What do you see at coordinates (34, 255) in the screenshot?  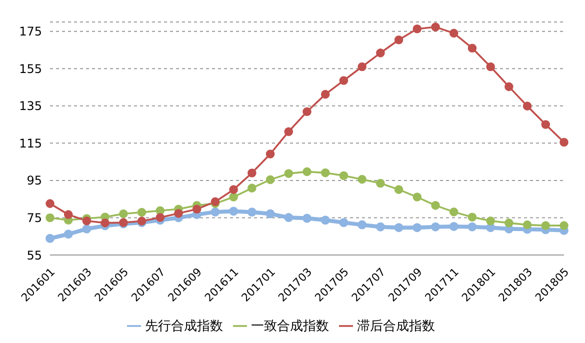 I see `y-tick-label: 55` at bounding box center [34, 255].